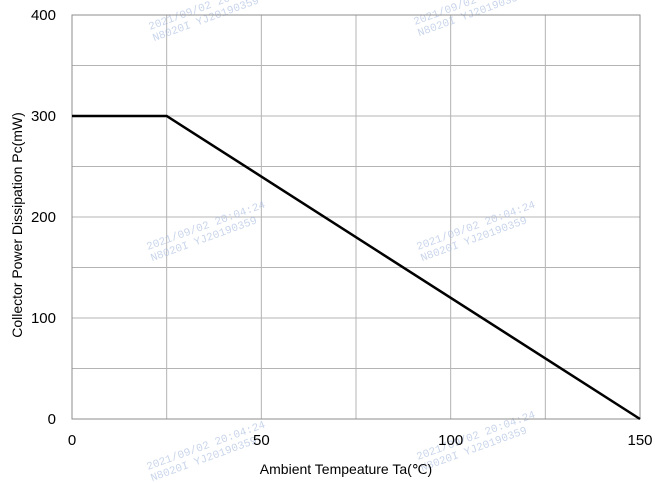 This screenshot has height=483, width=655. Describe the element at coordinates (639, 440) in the screenshot. I see `x-tick-label: 150` at that location.